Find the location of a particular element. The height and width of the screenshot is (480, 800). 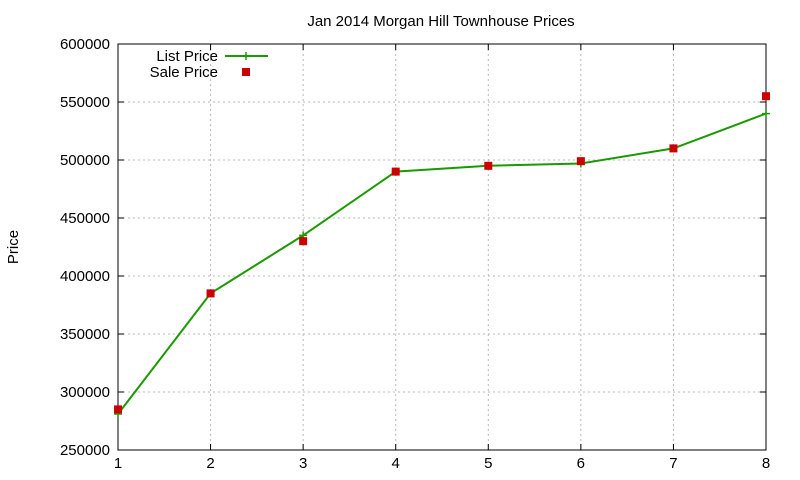

x-tick-label: 5 is located at coordinates (488, 463).